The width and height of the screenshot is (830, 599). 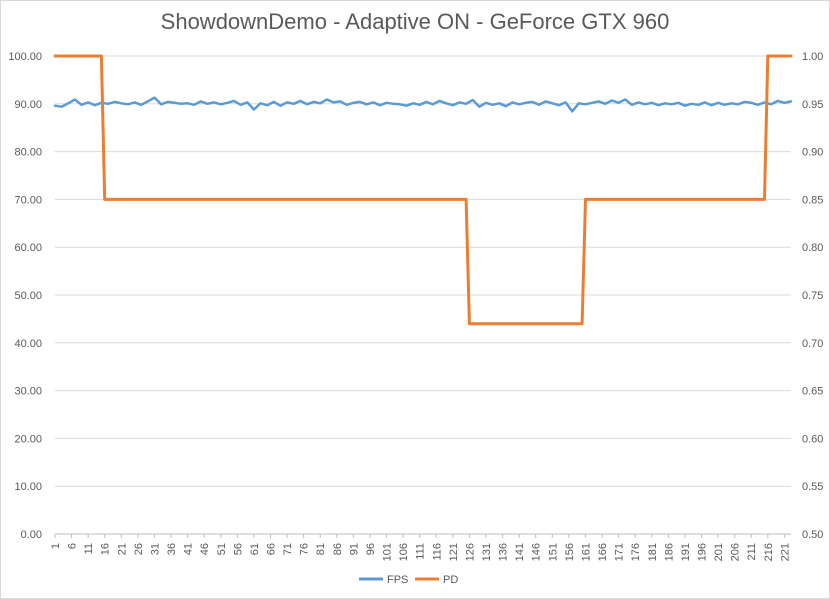 I want to click on x-tick-label: 146, so click(x=537, y=552).